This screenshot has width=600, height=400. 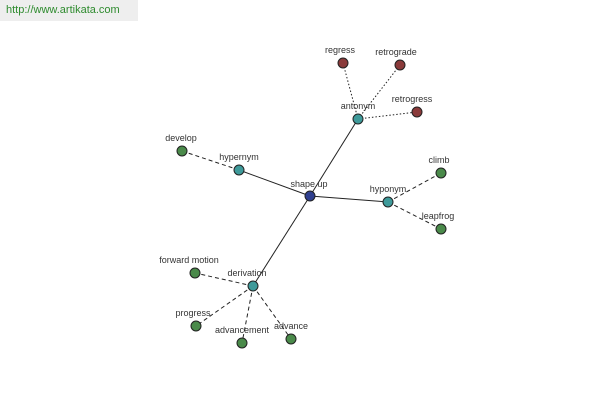 I want to click on watermark: http://www.artikata.com, so click(x=69, y=10).